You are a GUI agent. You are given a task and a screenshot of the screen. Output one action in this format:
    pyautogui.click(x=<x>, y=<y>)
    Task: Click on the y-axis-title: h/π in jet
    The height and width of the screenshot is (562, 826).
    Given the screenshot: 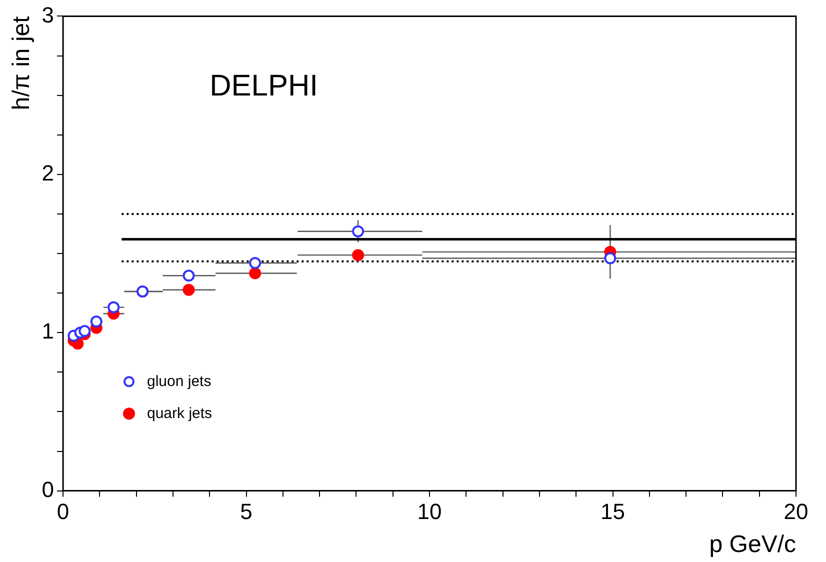 What is the action you would take?
    pyautogui.click(x=22, y=63)
    